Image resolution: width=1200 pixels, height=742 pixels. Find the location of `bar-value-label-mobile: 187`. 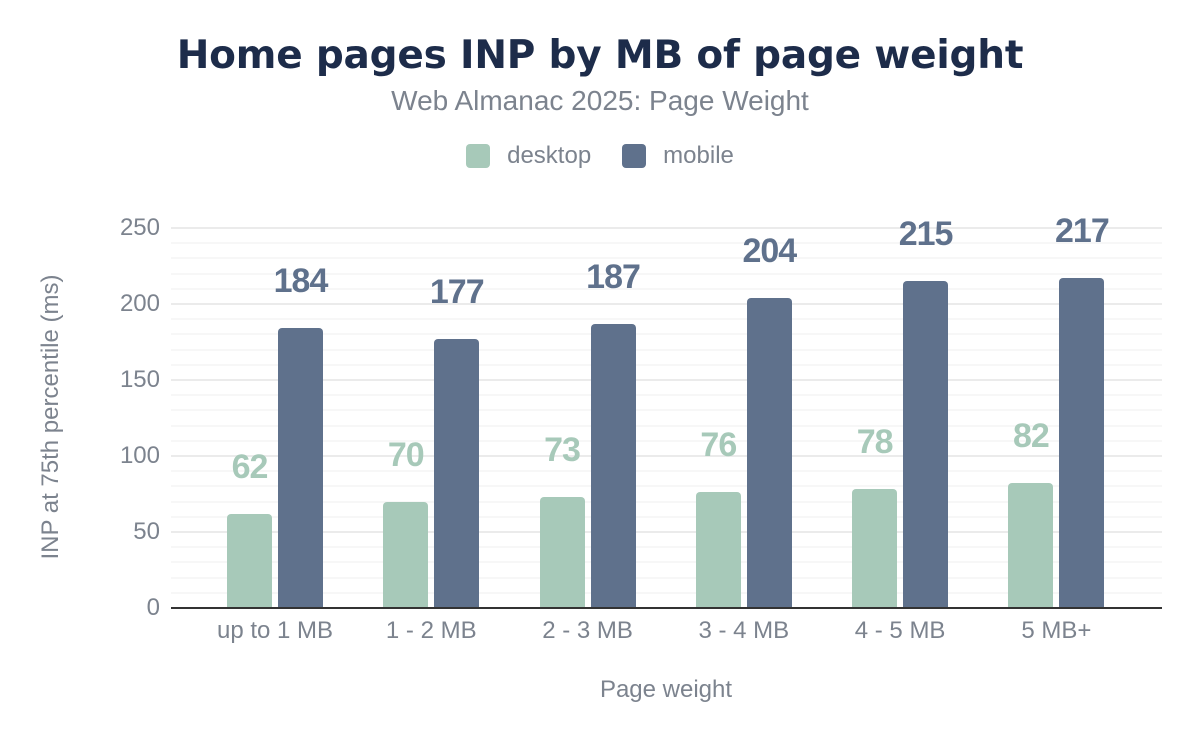

bar-value-label-mobile: 187 is located at coordinates (613, 276).